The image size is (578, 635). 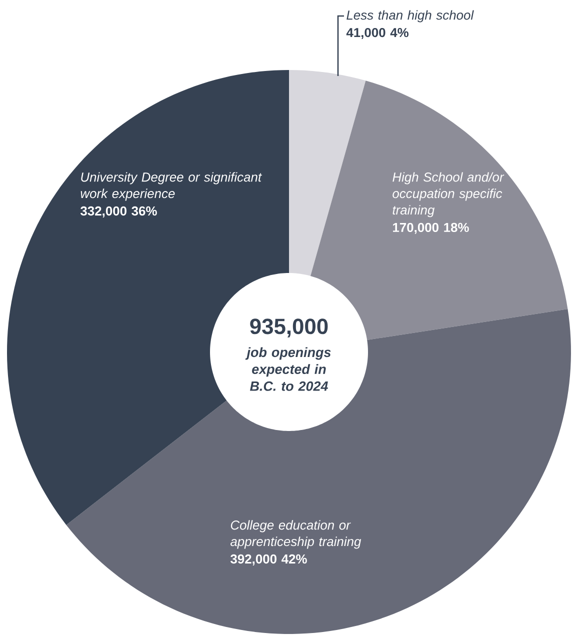 What do you see at coordinates (296, 534) in the screenshot?
I see `slice-label: College education or apprenticeship training` at bounding box center [296, 534].